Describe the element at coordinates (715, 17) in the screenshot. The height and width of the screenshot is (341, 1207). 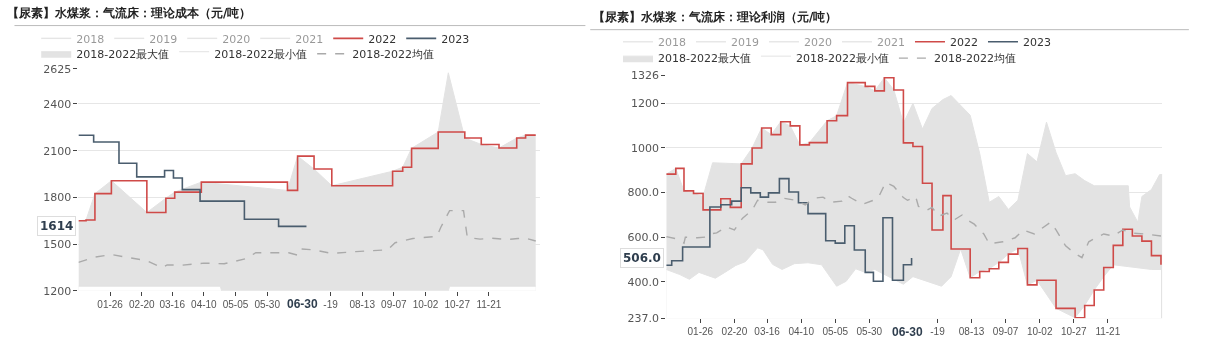
I see `chart-title: 【尿素】水煤浆：气流床：理论利润（元/吨）` at that location.